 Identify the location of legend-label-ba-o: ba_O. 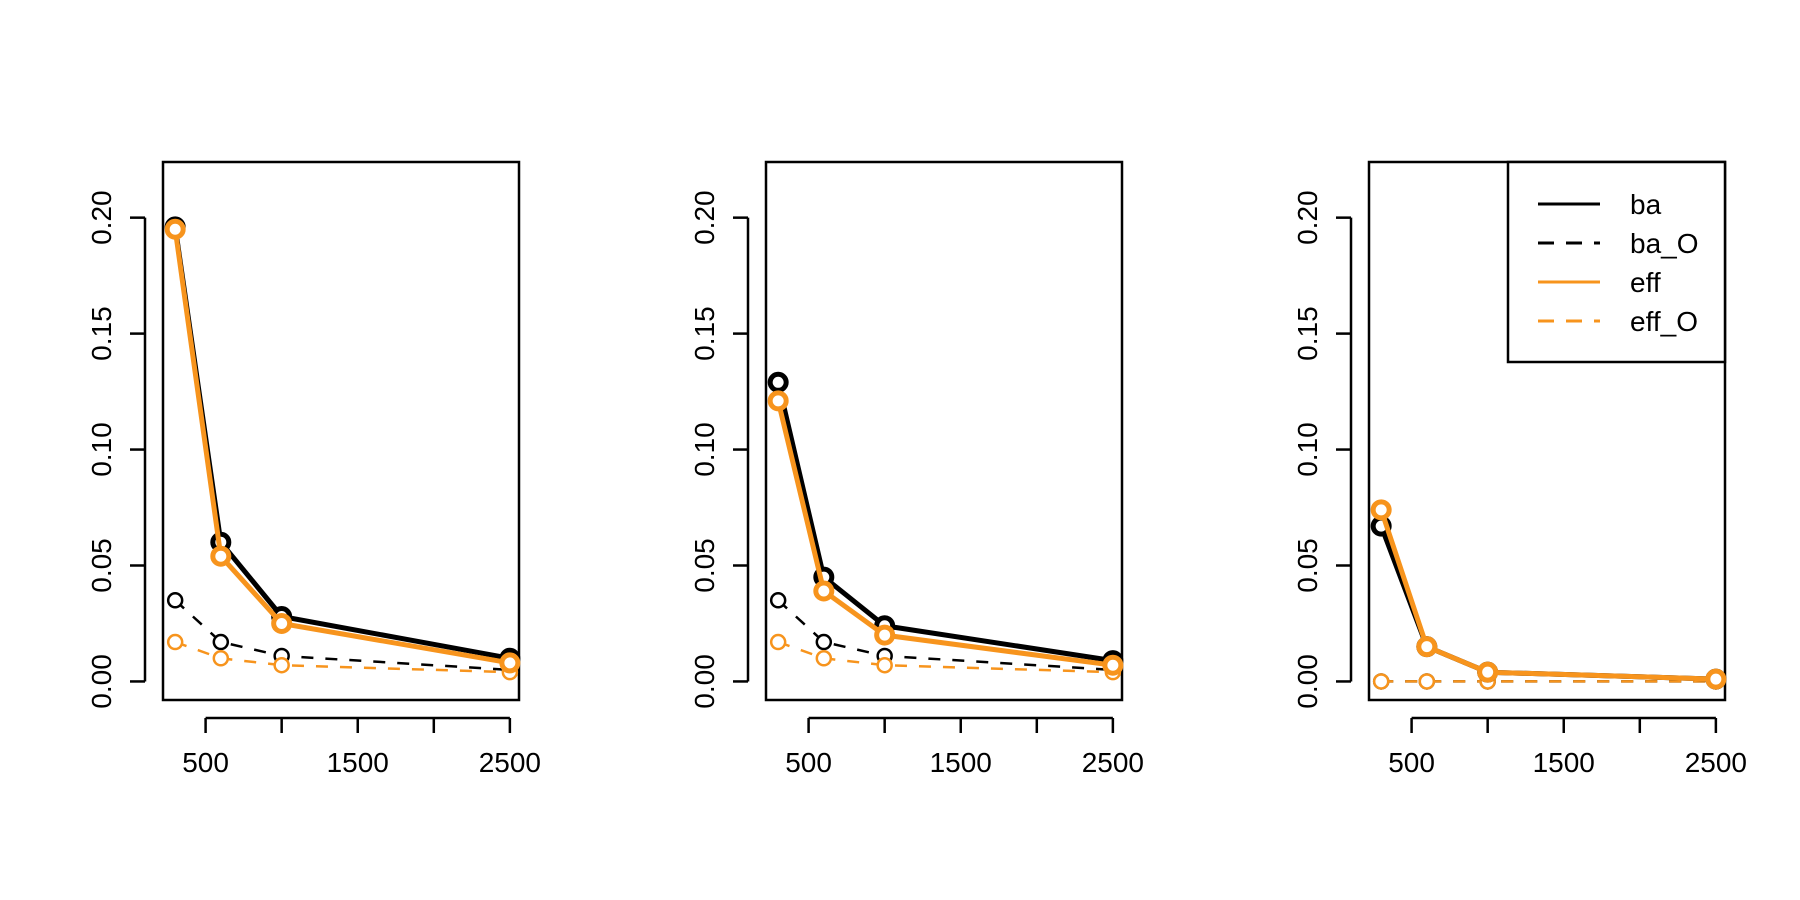
(1664, 243).